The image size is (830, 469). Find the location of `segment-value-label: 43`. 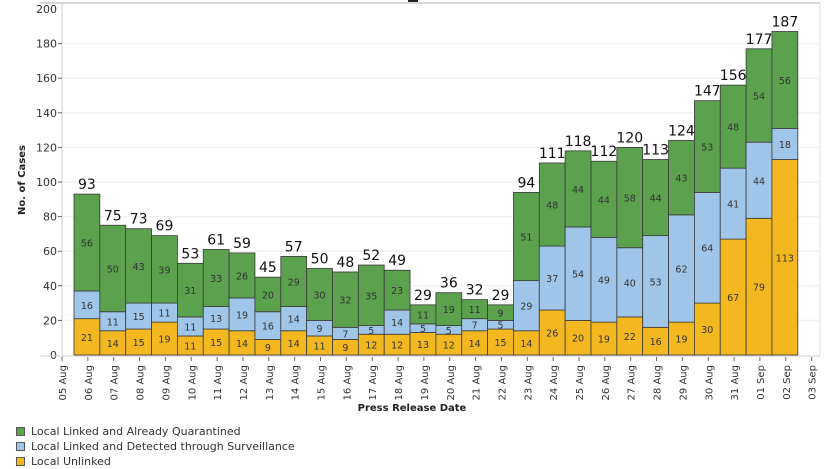

segment-value-label: 43 is located at coordinates (139, 267).